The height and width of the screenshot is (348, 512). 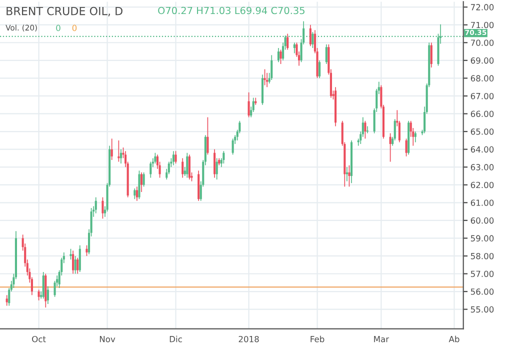 What do you see at coordinates (482, 185) in the screenshot?
I see `y-tick-label: 62.00` at bounding box center [482, 185].